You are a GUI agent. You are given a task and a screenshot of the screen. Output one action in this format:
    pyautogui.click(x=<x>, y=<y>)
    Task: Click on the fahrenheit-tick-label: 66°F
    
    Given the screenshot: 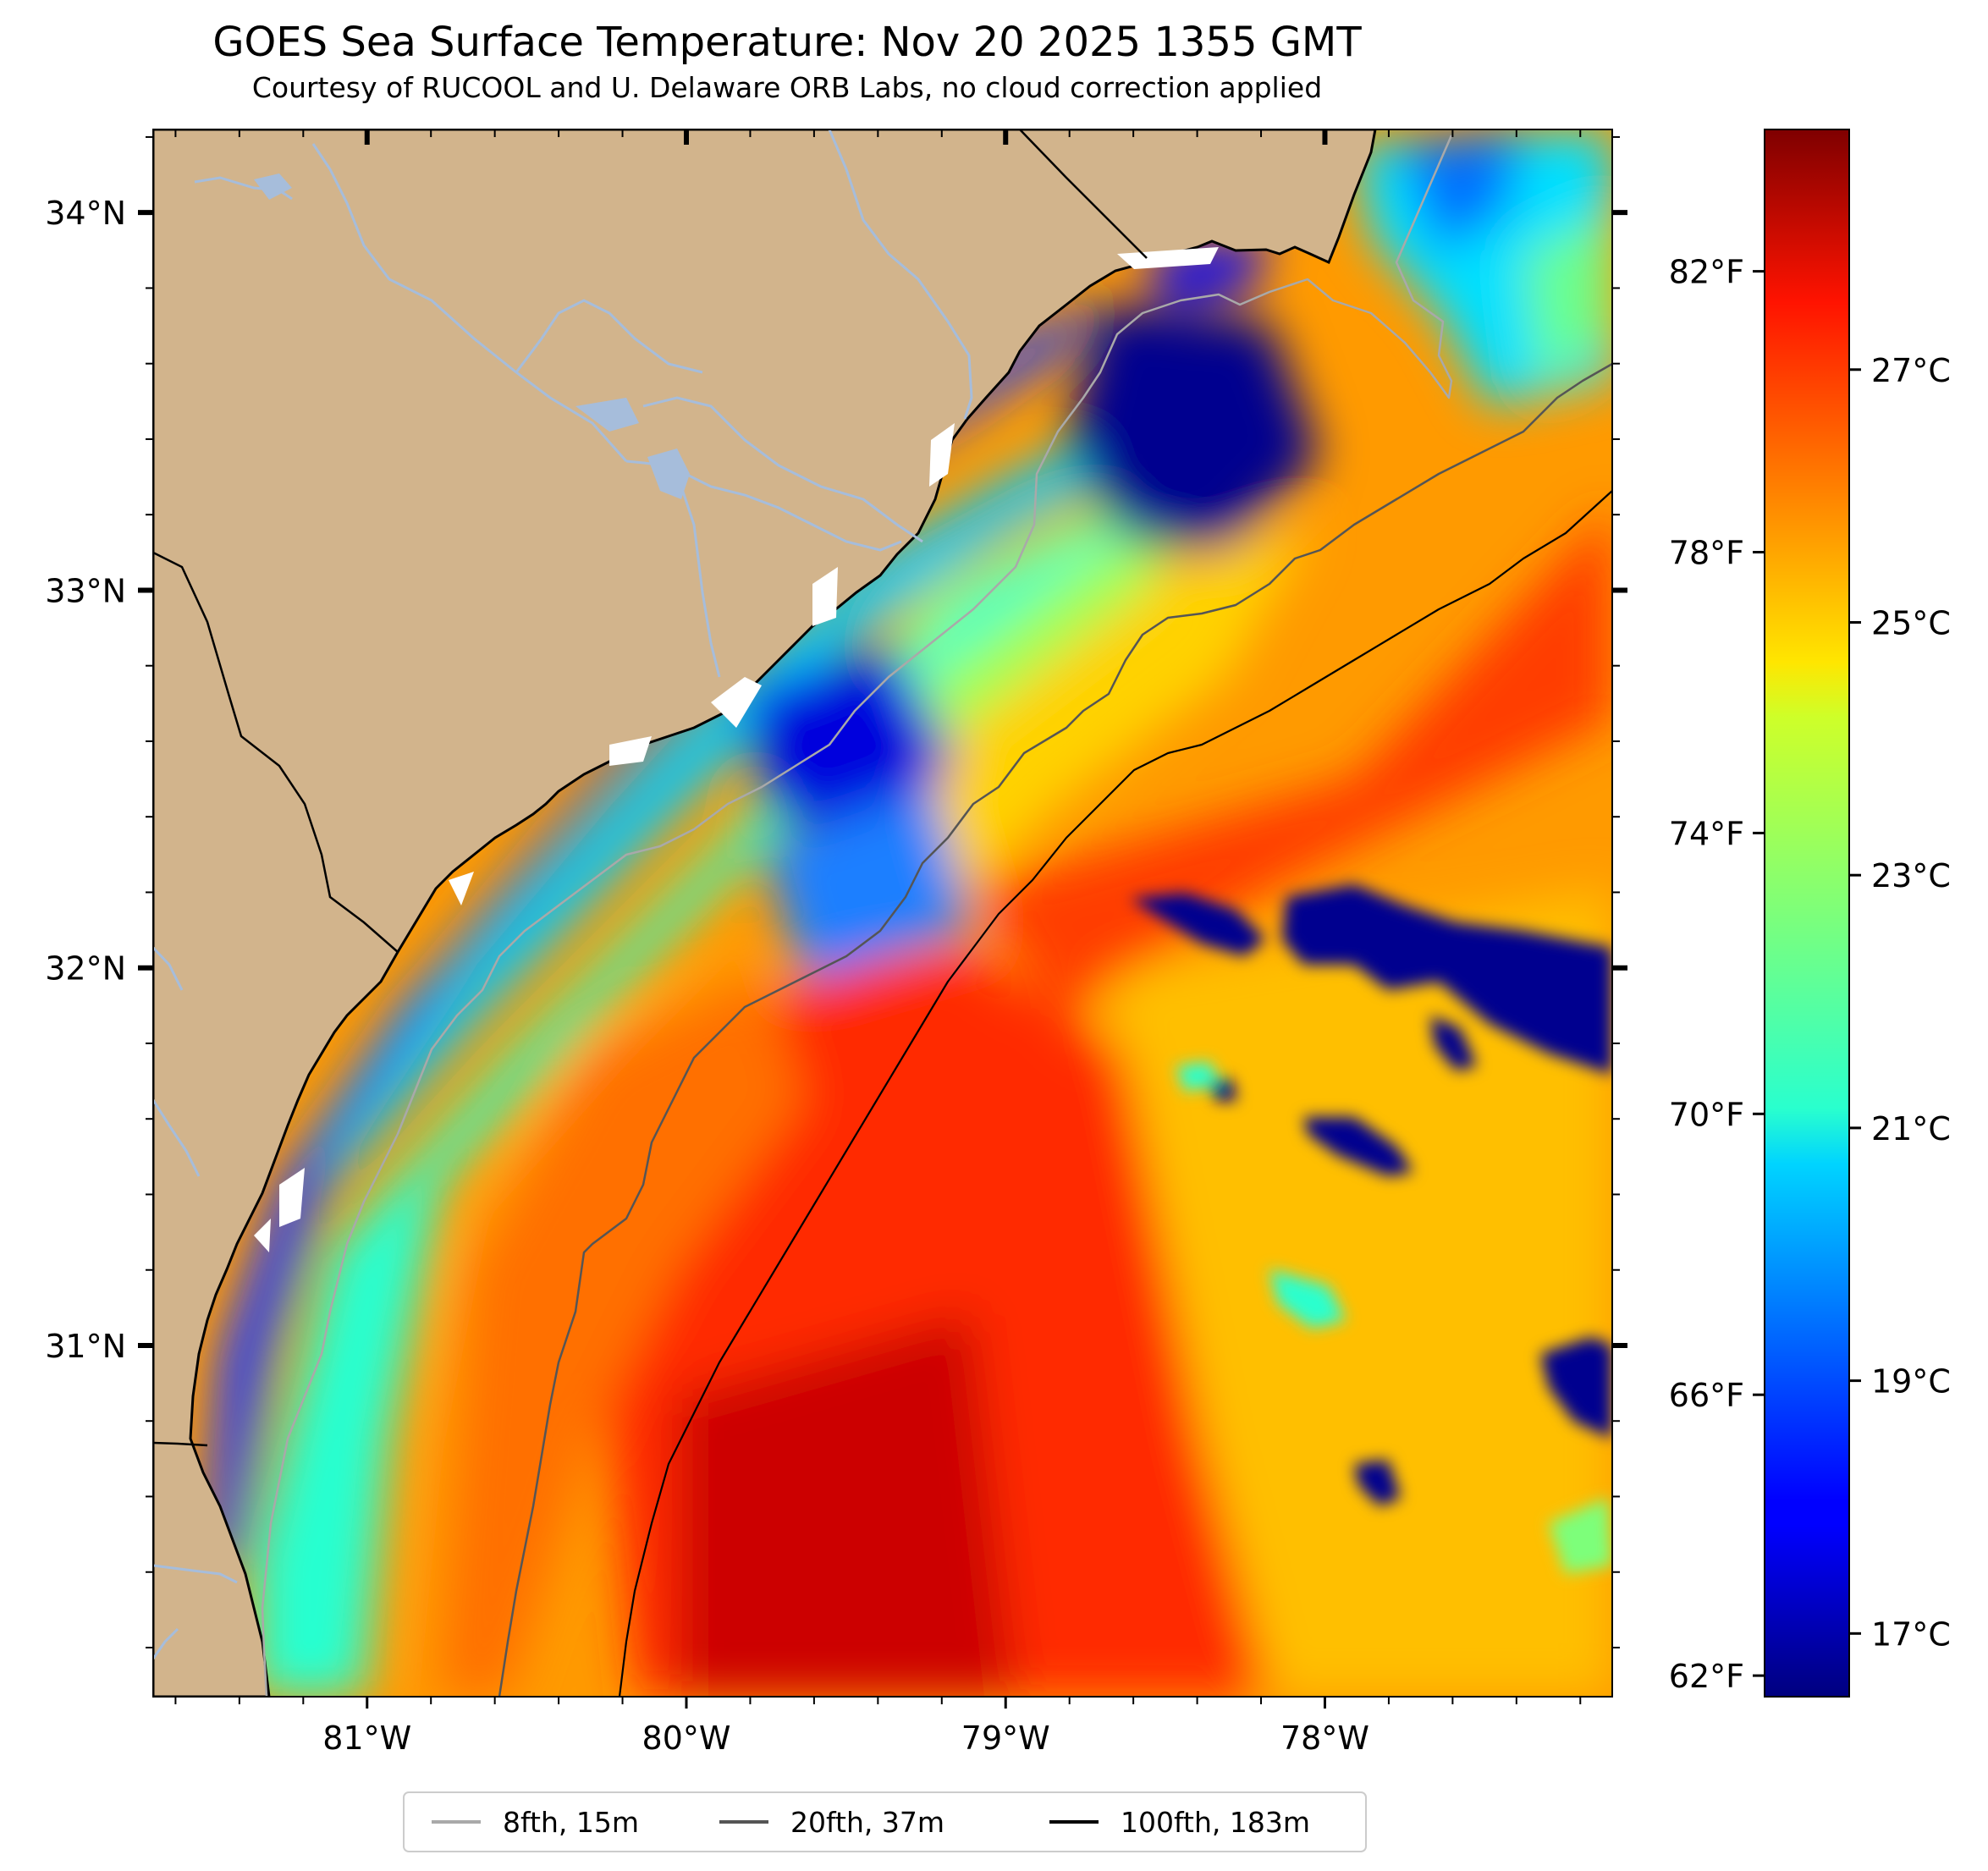 What is the action you would take?
    pyautogui.click(x=1706, y=1396)
    